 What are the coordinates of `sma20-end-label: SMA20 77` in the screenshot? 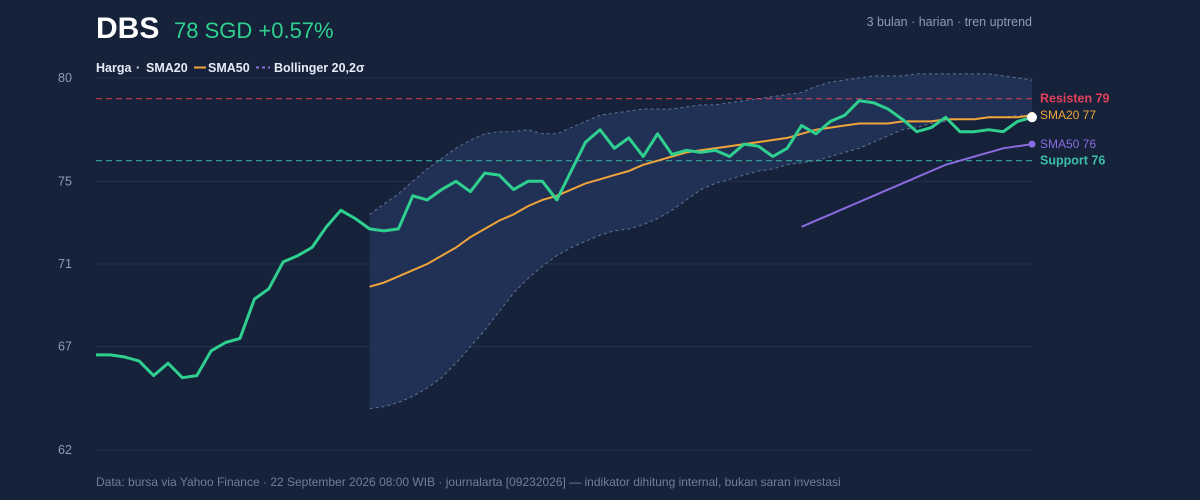 It's located at (1068, 115).